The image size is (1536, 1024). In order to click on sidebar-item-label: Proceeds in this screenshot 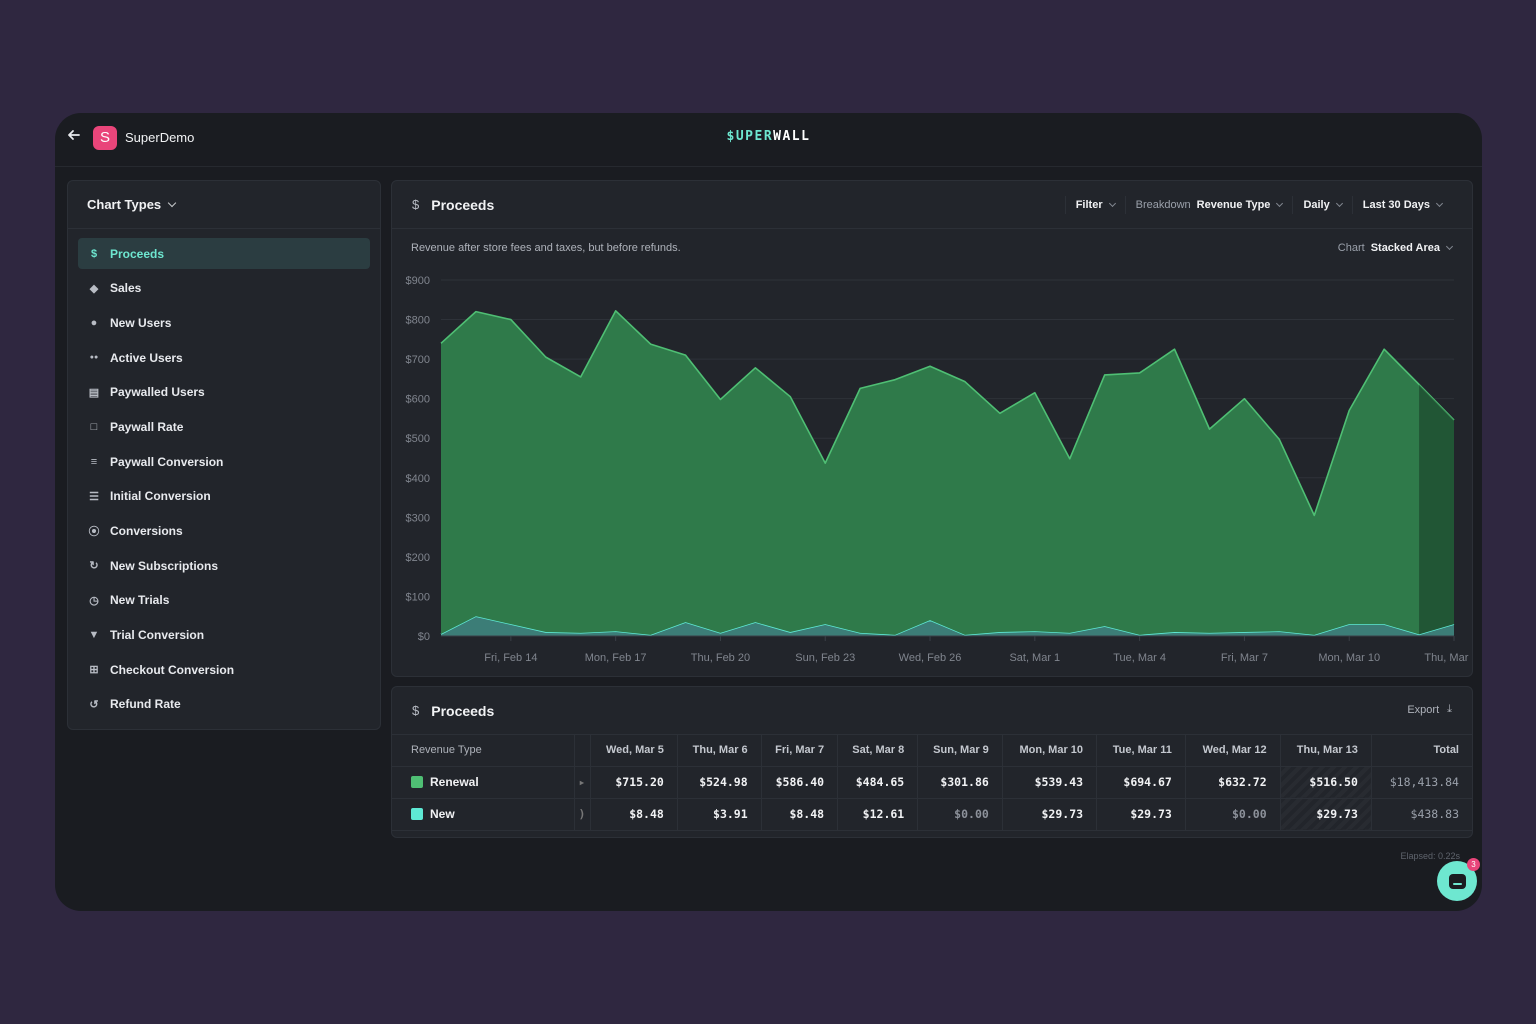, I will do `click(137, 253)`.